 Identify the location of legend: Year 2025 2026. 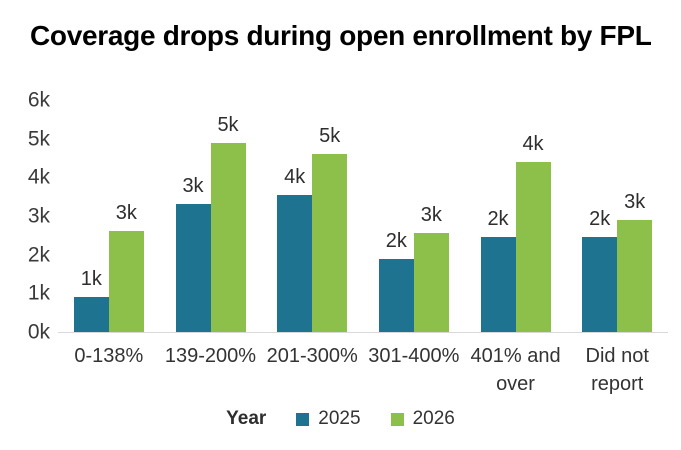
(340, 419).